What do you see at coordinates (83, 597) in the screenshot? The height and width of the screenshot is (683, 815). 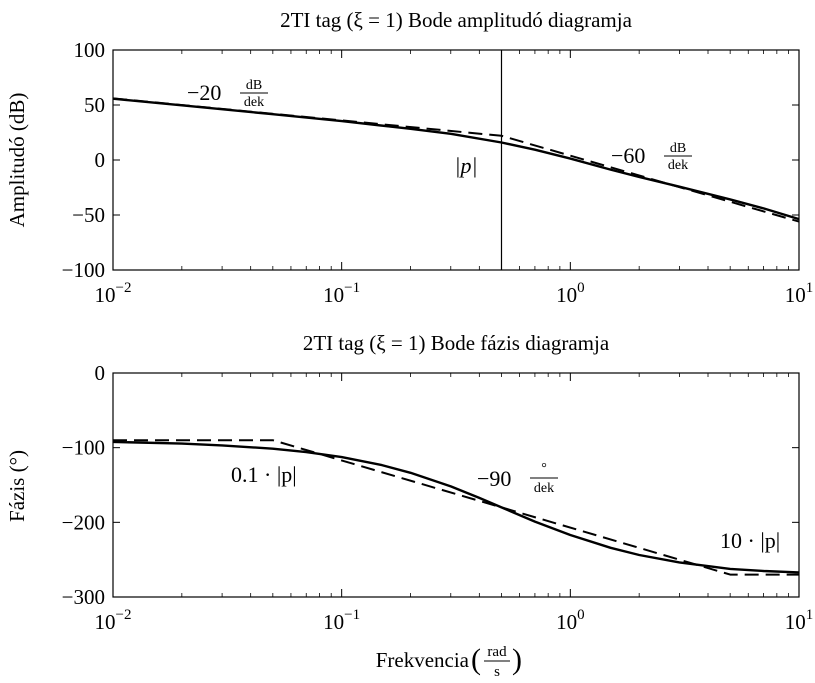 I see `y-tick-label: −300` at bounding box center [83, 597].